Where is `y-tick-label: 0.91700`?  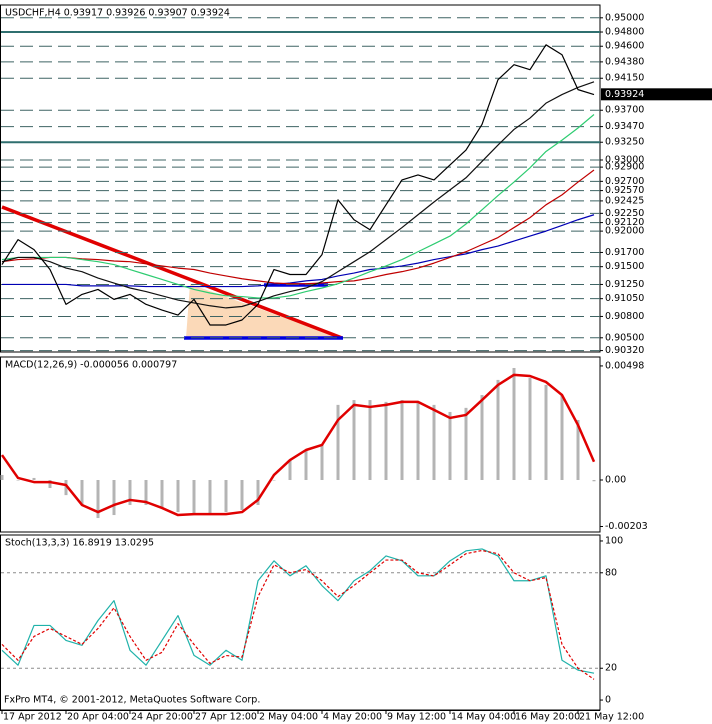 y-tick-label: 0.91700 is located at coordinates (624, 252).